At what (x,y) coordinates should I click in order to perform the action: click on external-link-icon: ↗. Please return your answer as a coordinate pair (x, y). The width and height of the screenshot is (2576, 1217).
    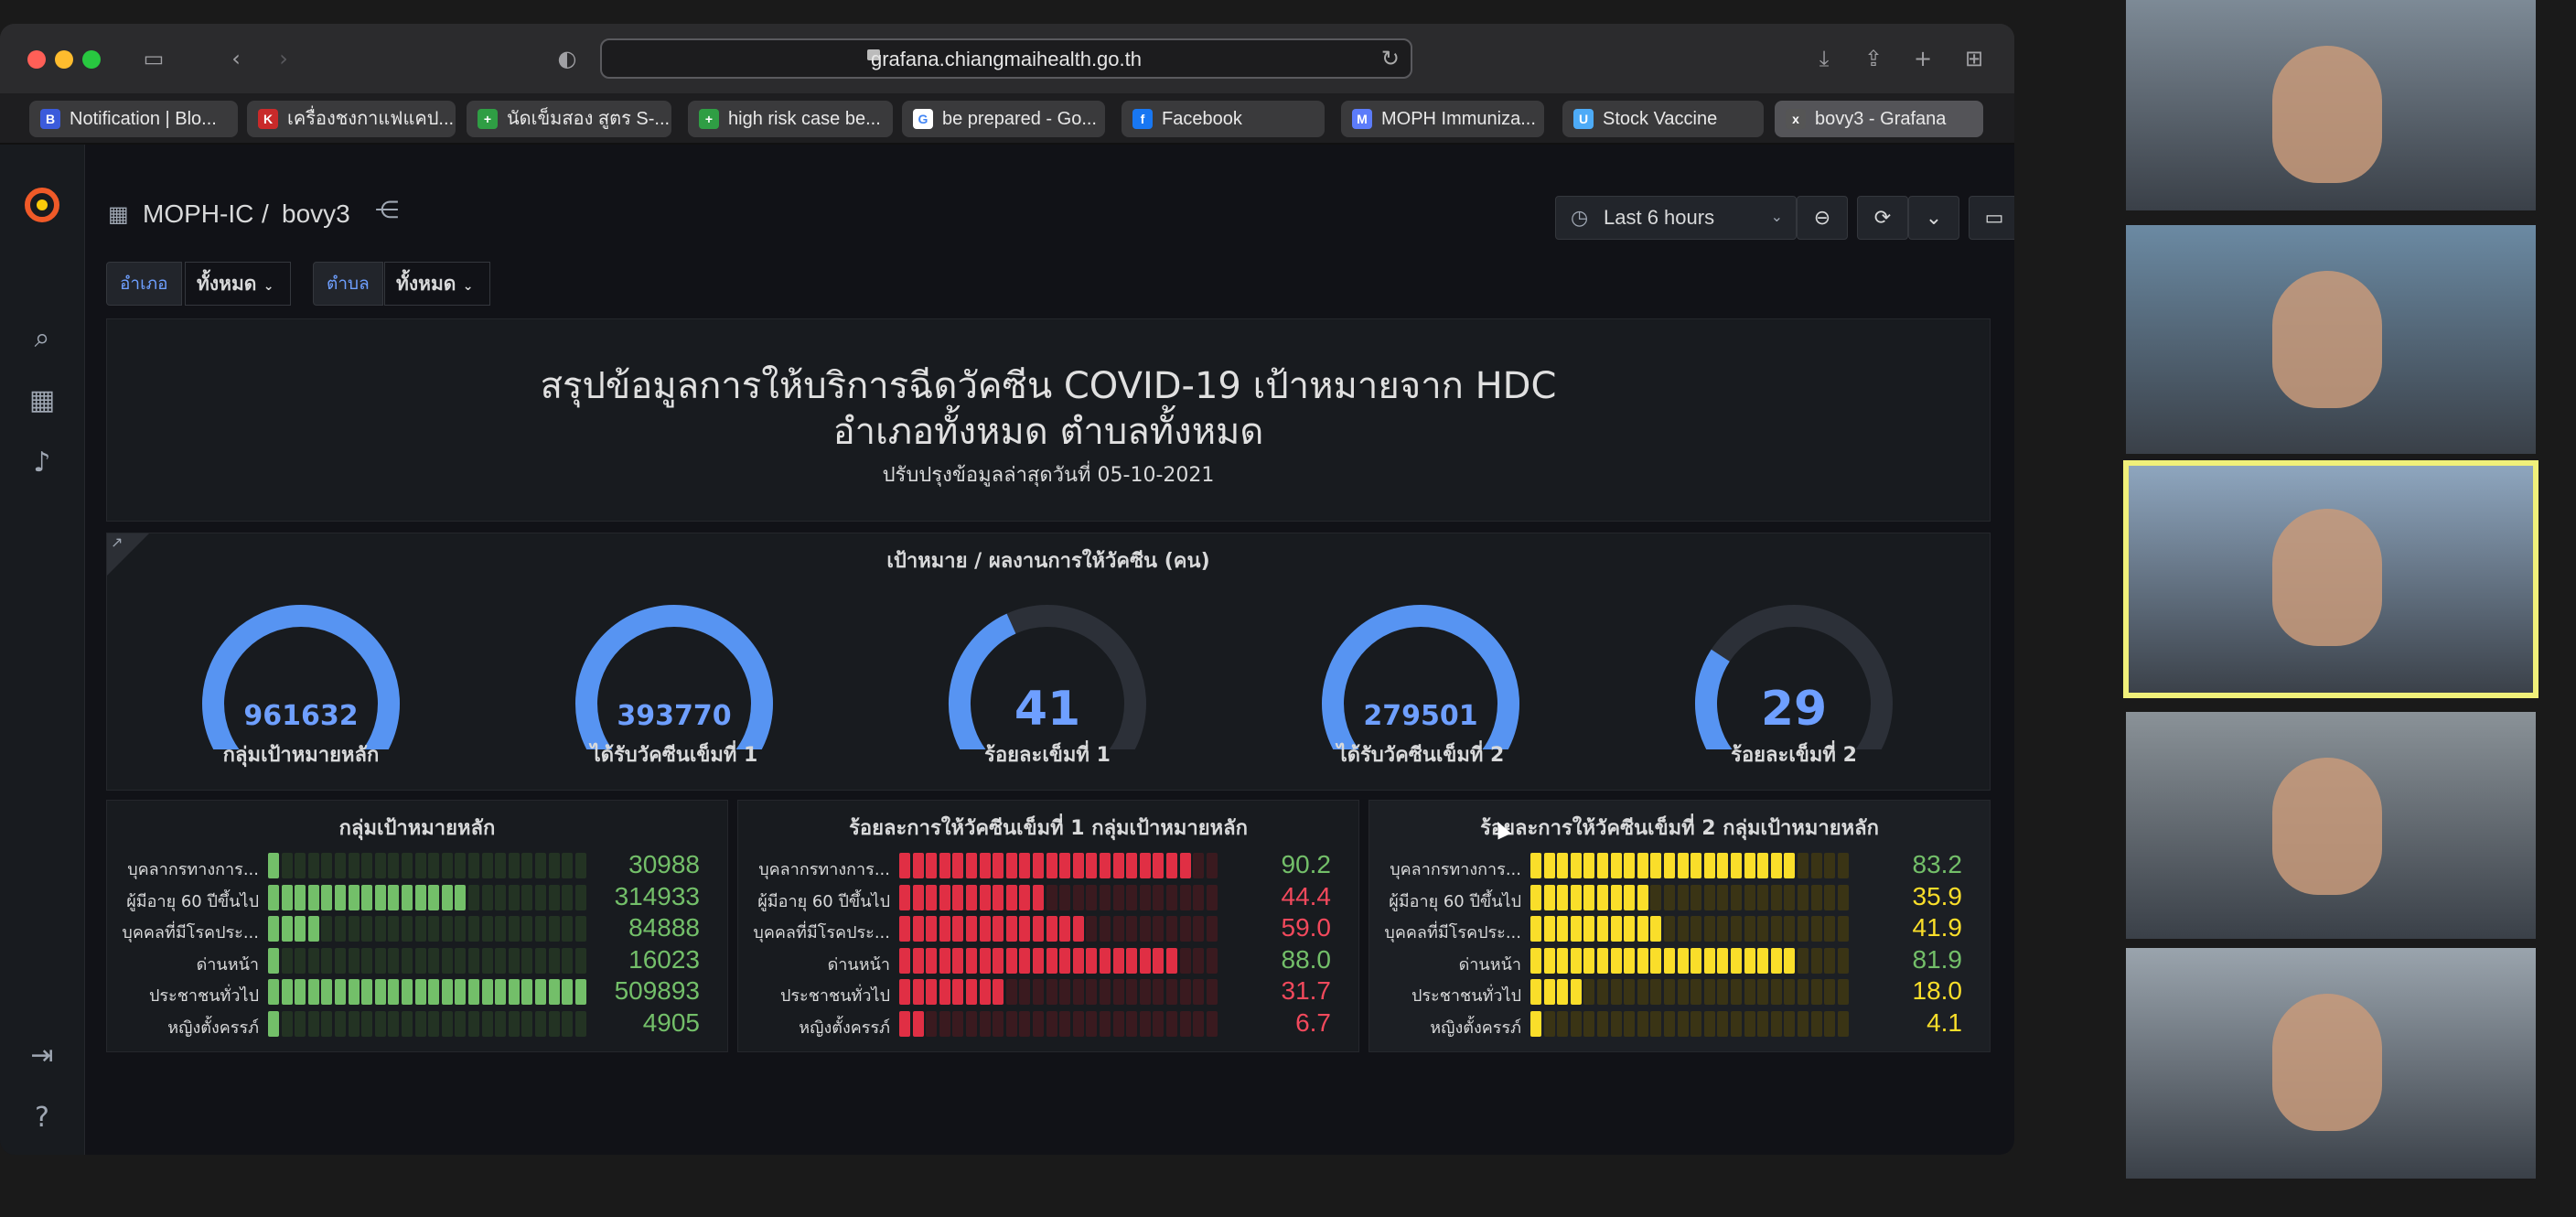
    Looking at the image, I should click on (117, 542).